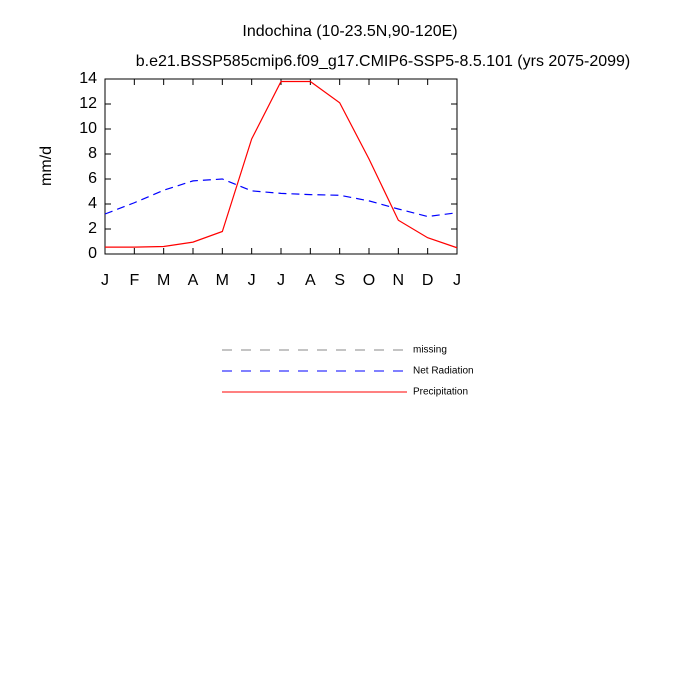  I want to click on y-tick-label: 8, so click(92, 153).